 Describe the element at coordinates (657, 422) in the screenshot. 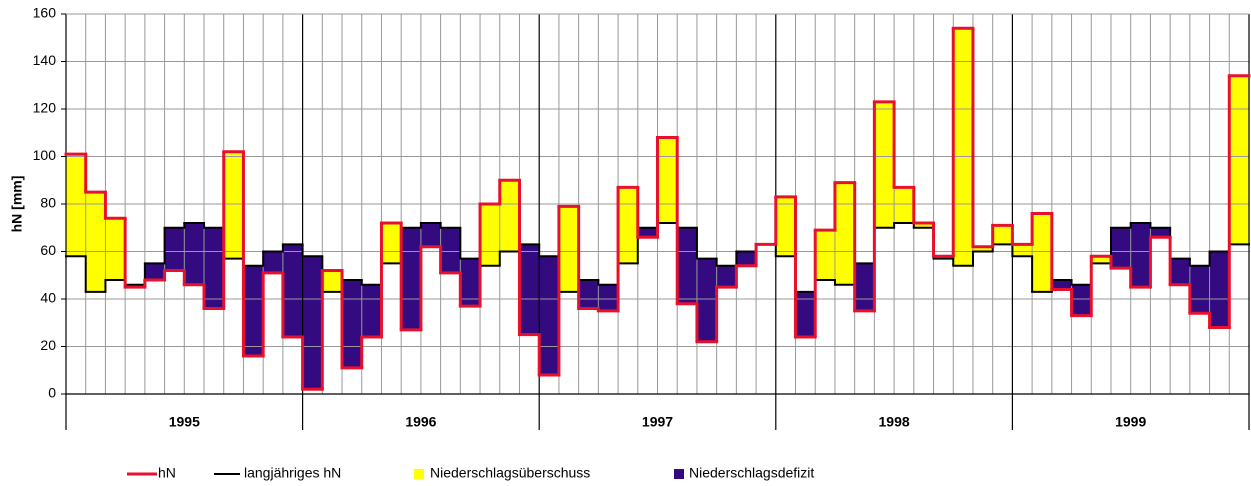

I see `x-group-label: 1997` at that location.